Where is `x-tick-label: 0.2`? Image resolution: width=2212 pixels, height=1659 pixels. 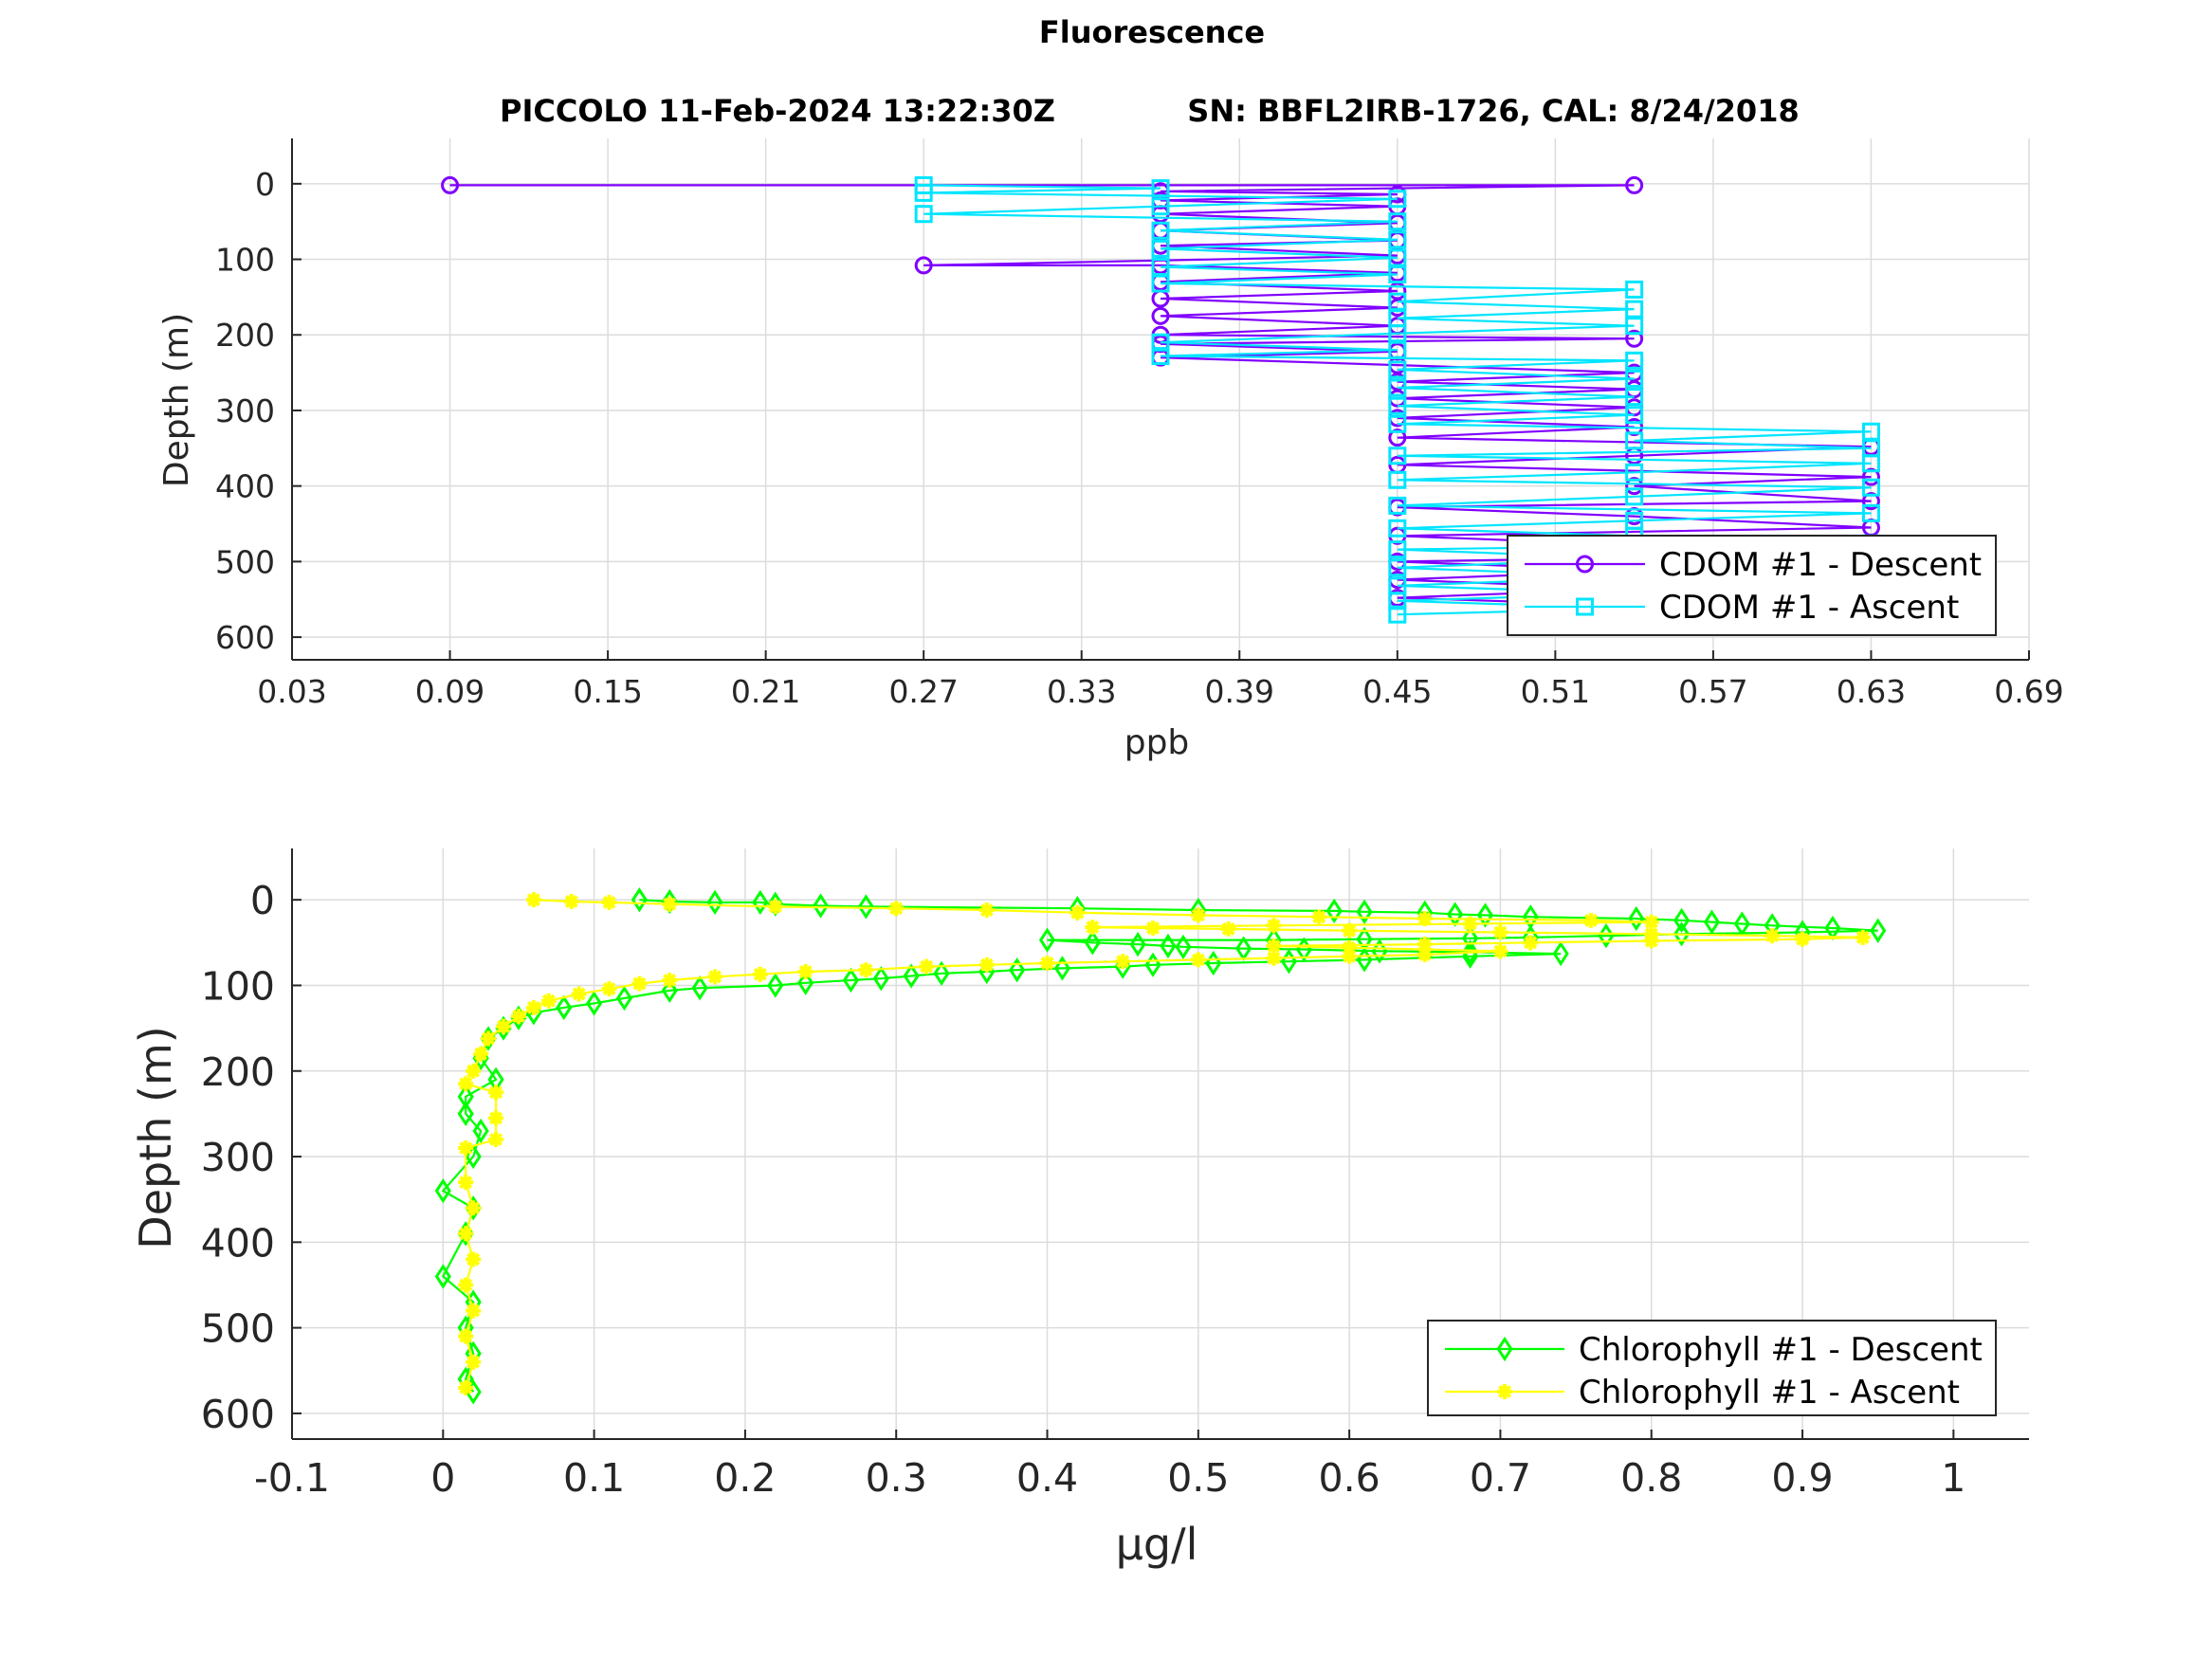 x-tick-label: 0.2 is located at coordinates (745, 1478).